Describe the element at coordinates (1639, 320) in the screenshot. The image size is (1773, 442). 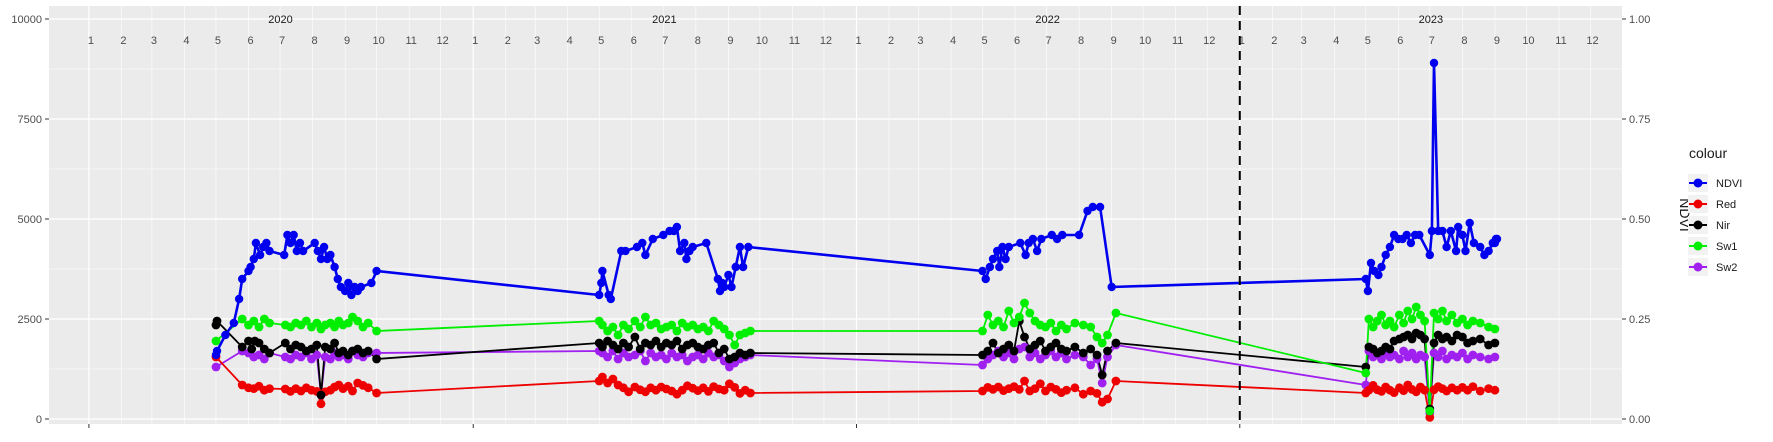
I see `right-tick-label: 0.25` at that location.